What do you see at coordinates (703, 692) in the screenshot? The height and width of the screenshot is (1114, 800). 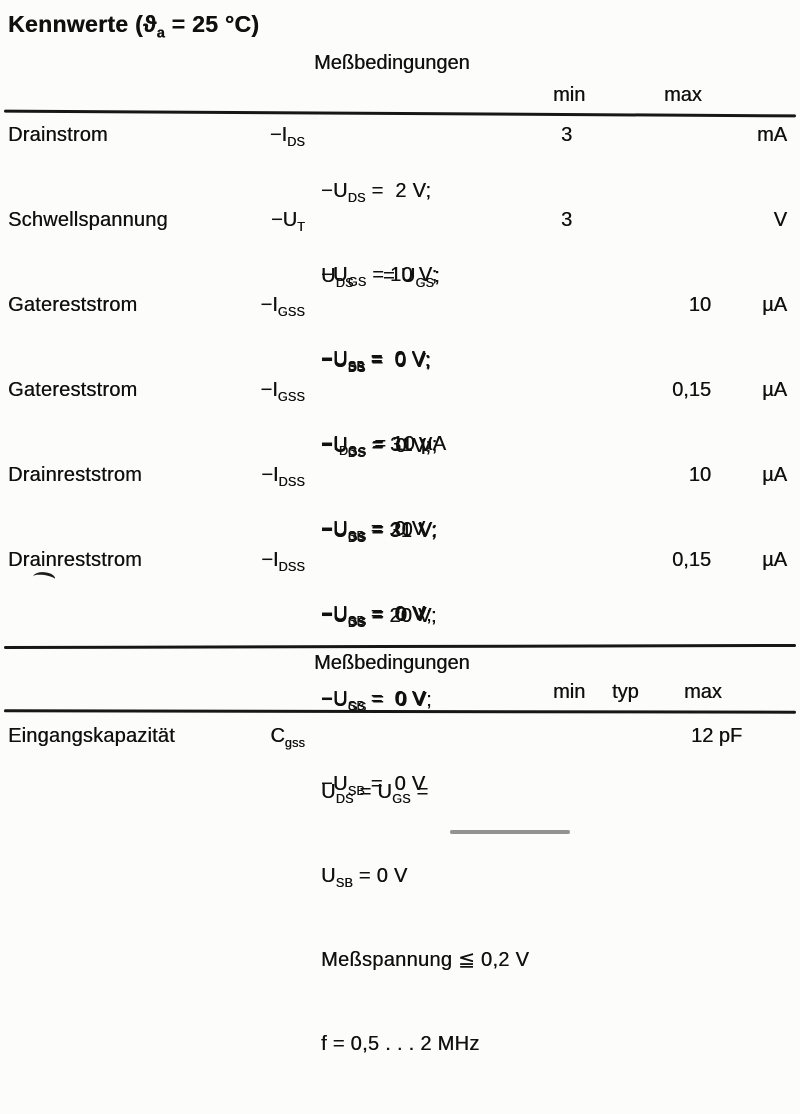 I see `table2-col-max: max` at bounding box center [703, 692].